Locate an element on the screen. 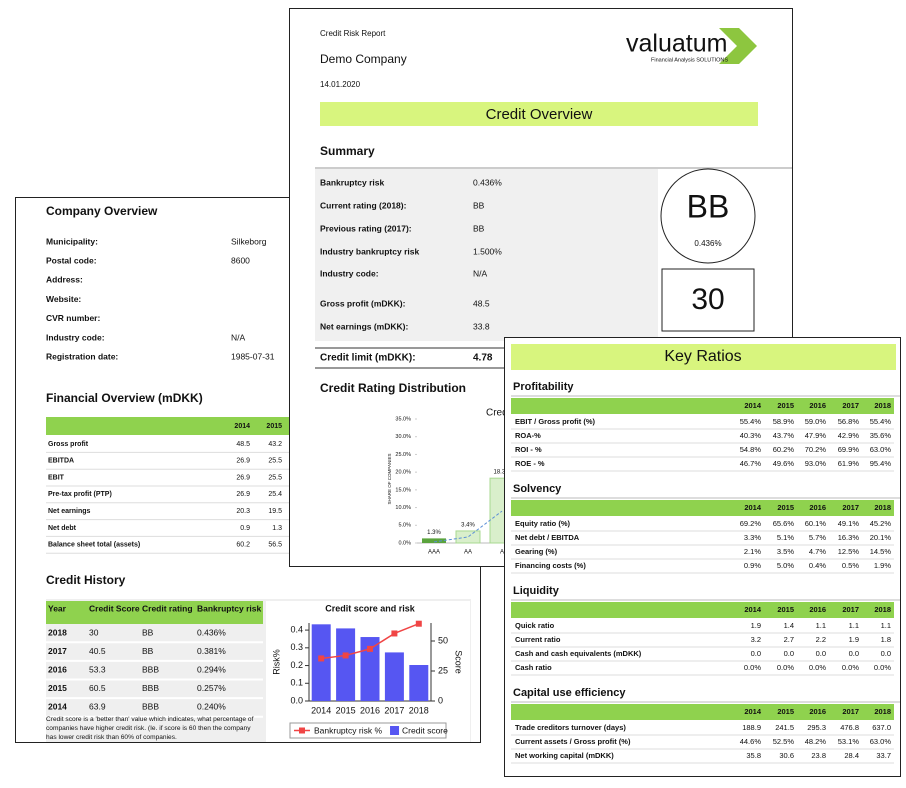  row-label: Gross profit is located at coordinates (68, 444).